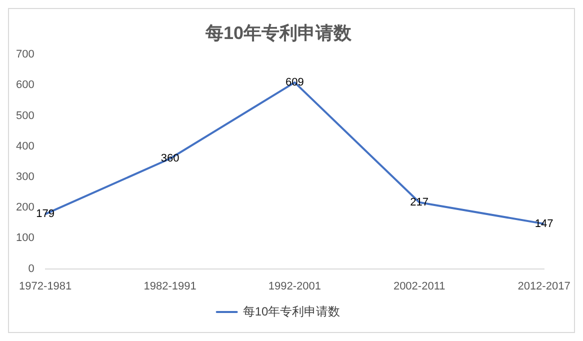 The image size is (583, 341). Describe the element at coordinates (170, 286) in the screenshot. I see `x-tick-label: 1982-1991` at that location.